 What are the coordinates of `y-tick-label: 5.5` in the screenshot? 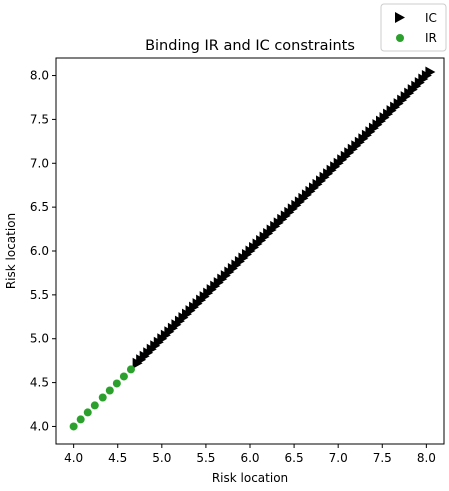 It's located at (39, 295).